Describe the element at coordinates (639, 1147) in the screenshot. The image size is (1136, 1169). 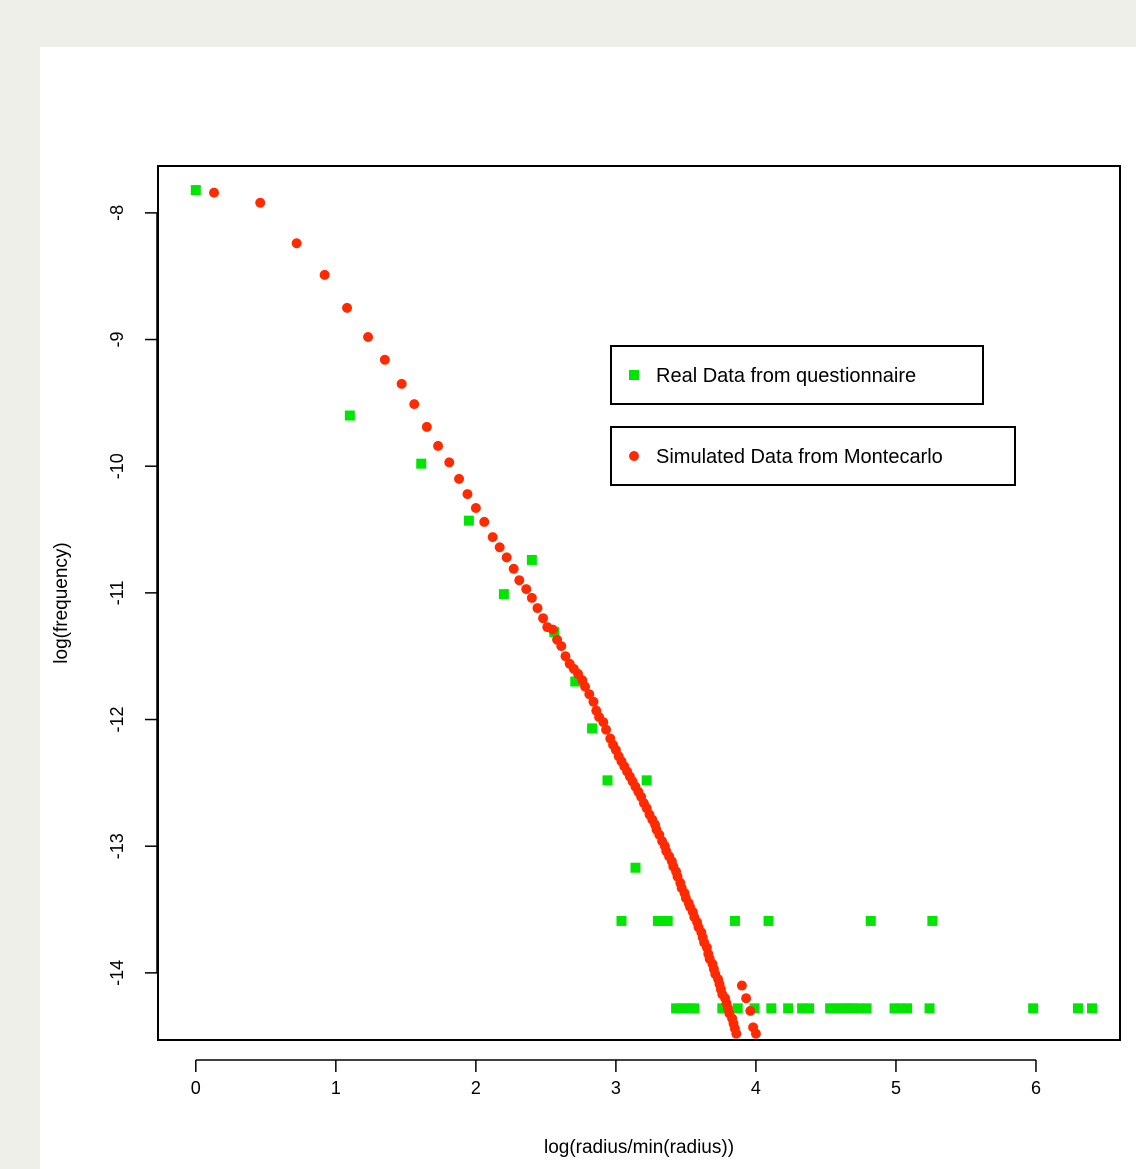
I see `x-axis-label: log(radius/min(radius))` at that location.